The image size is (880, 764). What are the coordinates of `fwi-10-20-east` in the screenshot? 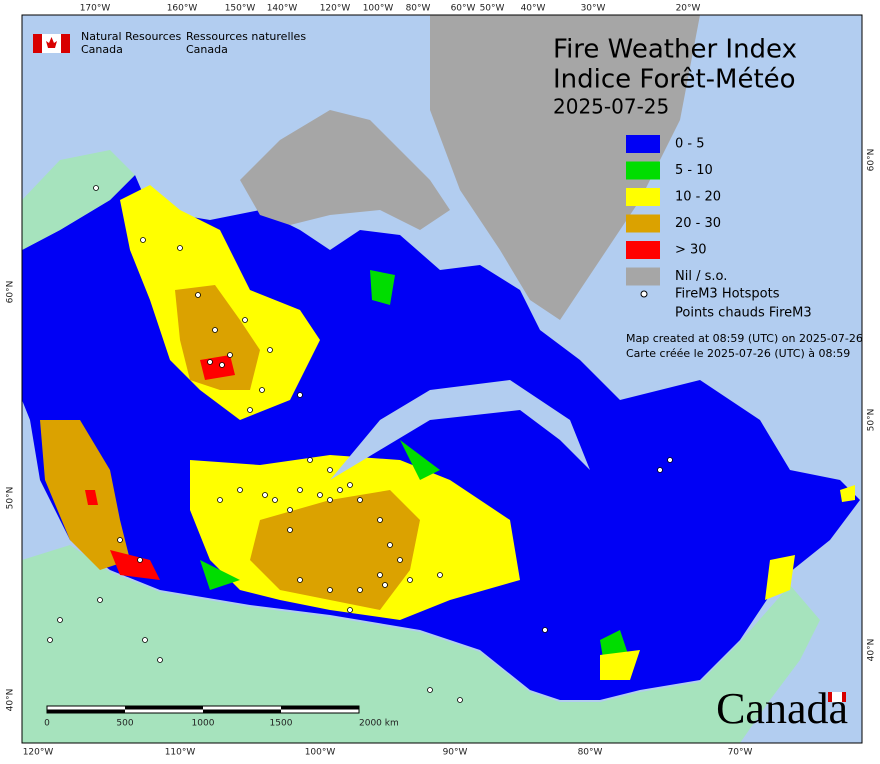 It's located at (727, 582).